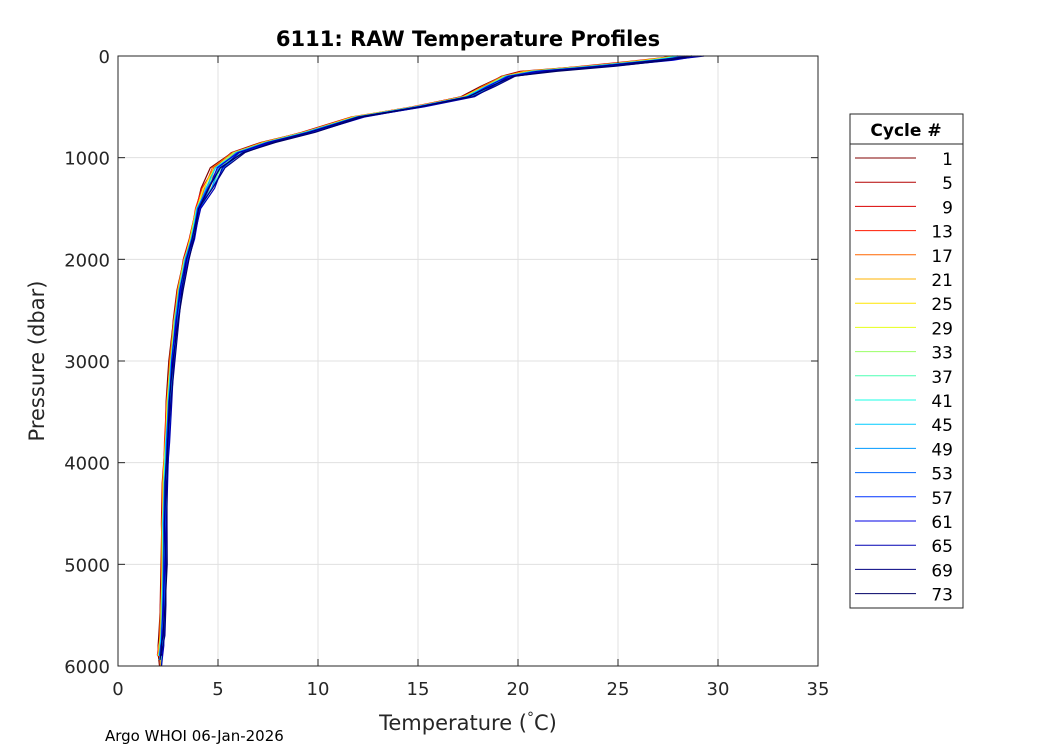 This screenshot has height=750, width=1050. What do you see at coordinates (942, 450) in the screenshot?
I see `legend-label-49: 49` at bounding box center [942, 450].